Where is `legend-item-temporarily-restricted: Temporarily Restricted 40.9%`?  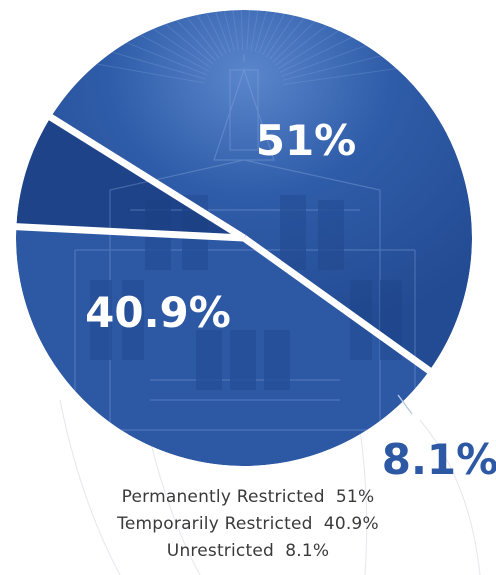 legend-item-temporarily-restricted: Temporarily Restricted 40.9% is located at coordinates (248, 524).